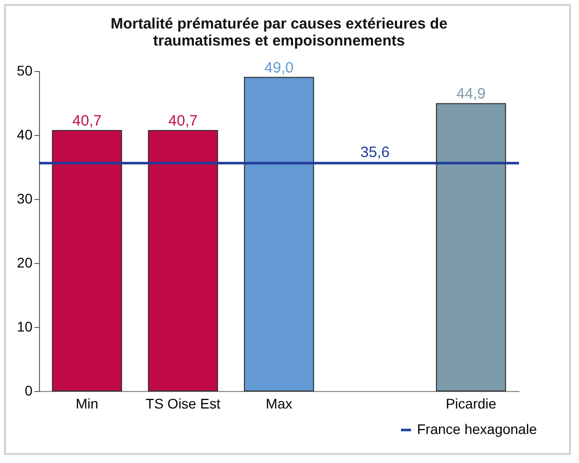 The height and width of the screenshot is (463, 579). Describe the element at coordinates (279, 67) in the screenshot. I see `data-label: 49,0` at that location.